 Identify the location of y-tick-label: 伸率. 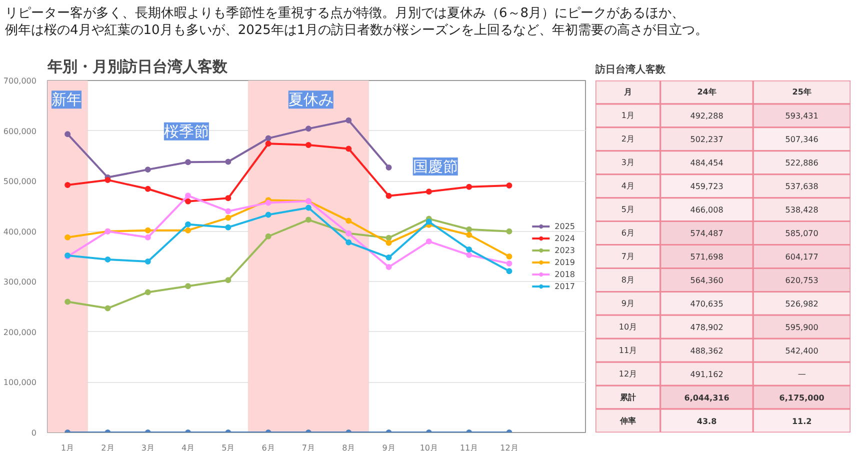
(627, 420).